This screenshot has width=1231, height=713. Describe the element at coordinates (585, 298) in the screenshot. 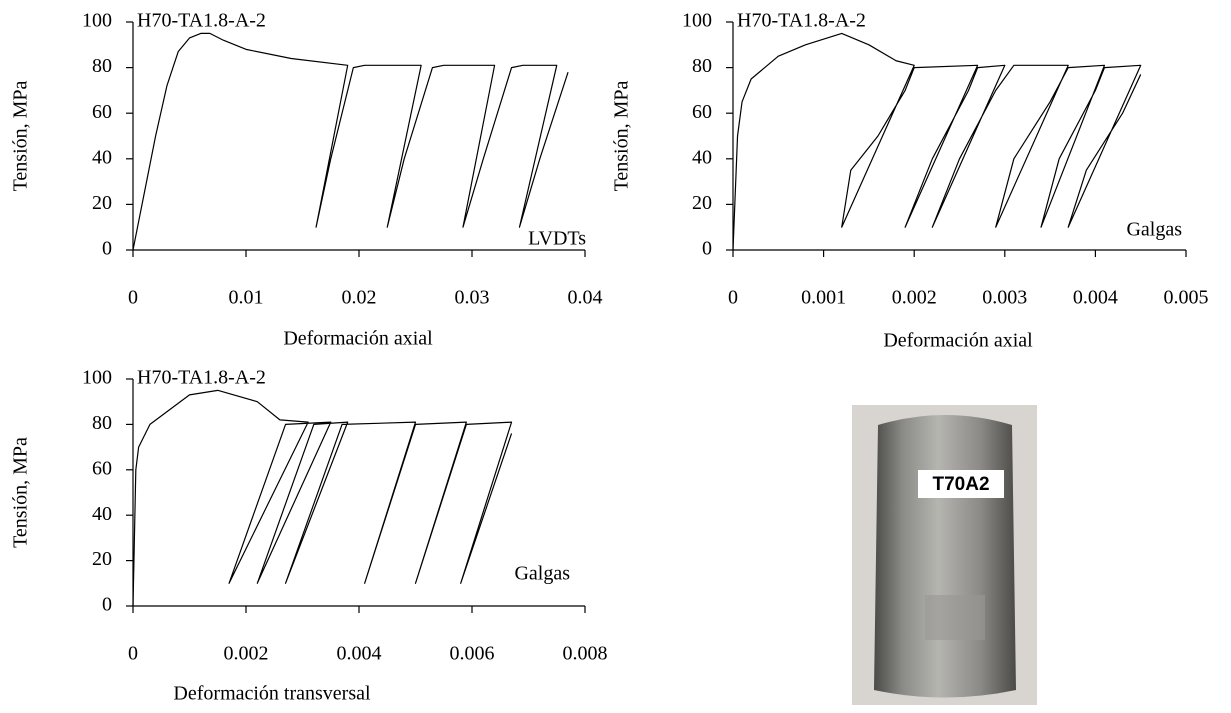

I see `x-tick-label: 0.04` at that location.